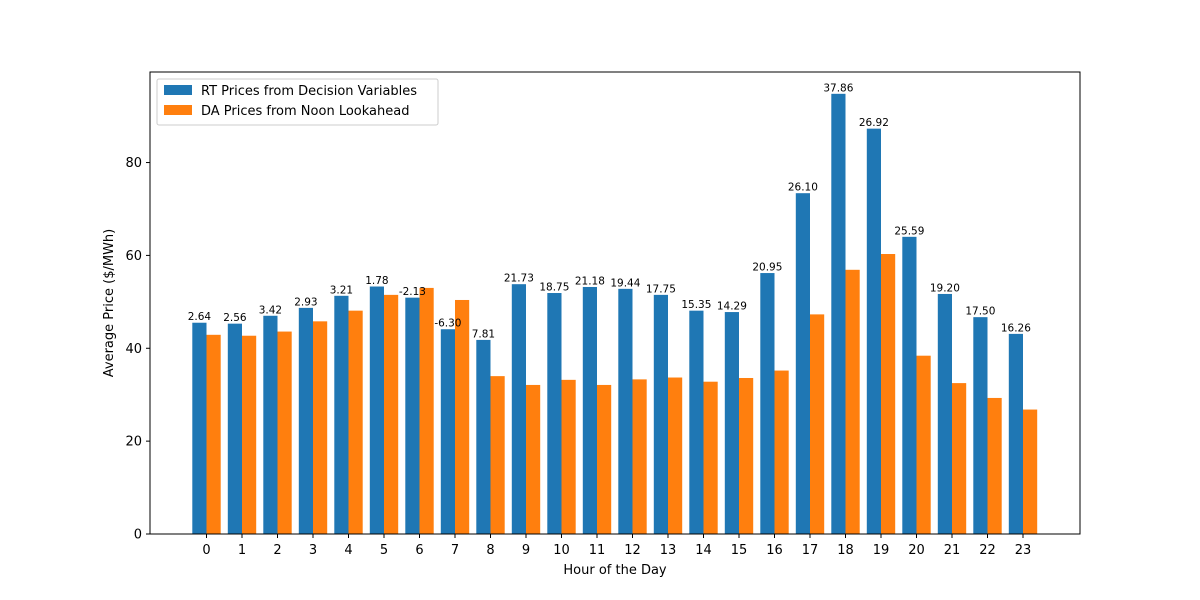 The width and height of the screenshot is (1200, 600). What do you see at coordinates (133, 442) in the screenshot?
I see `y-tick-label: 20` at bounding box center [133, 442].